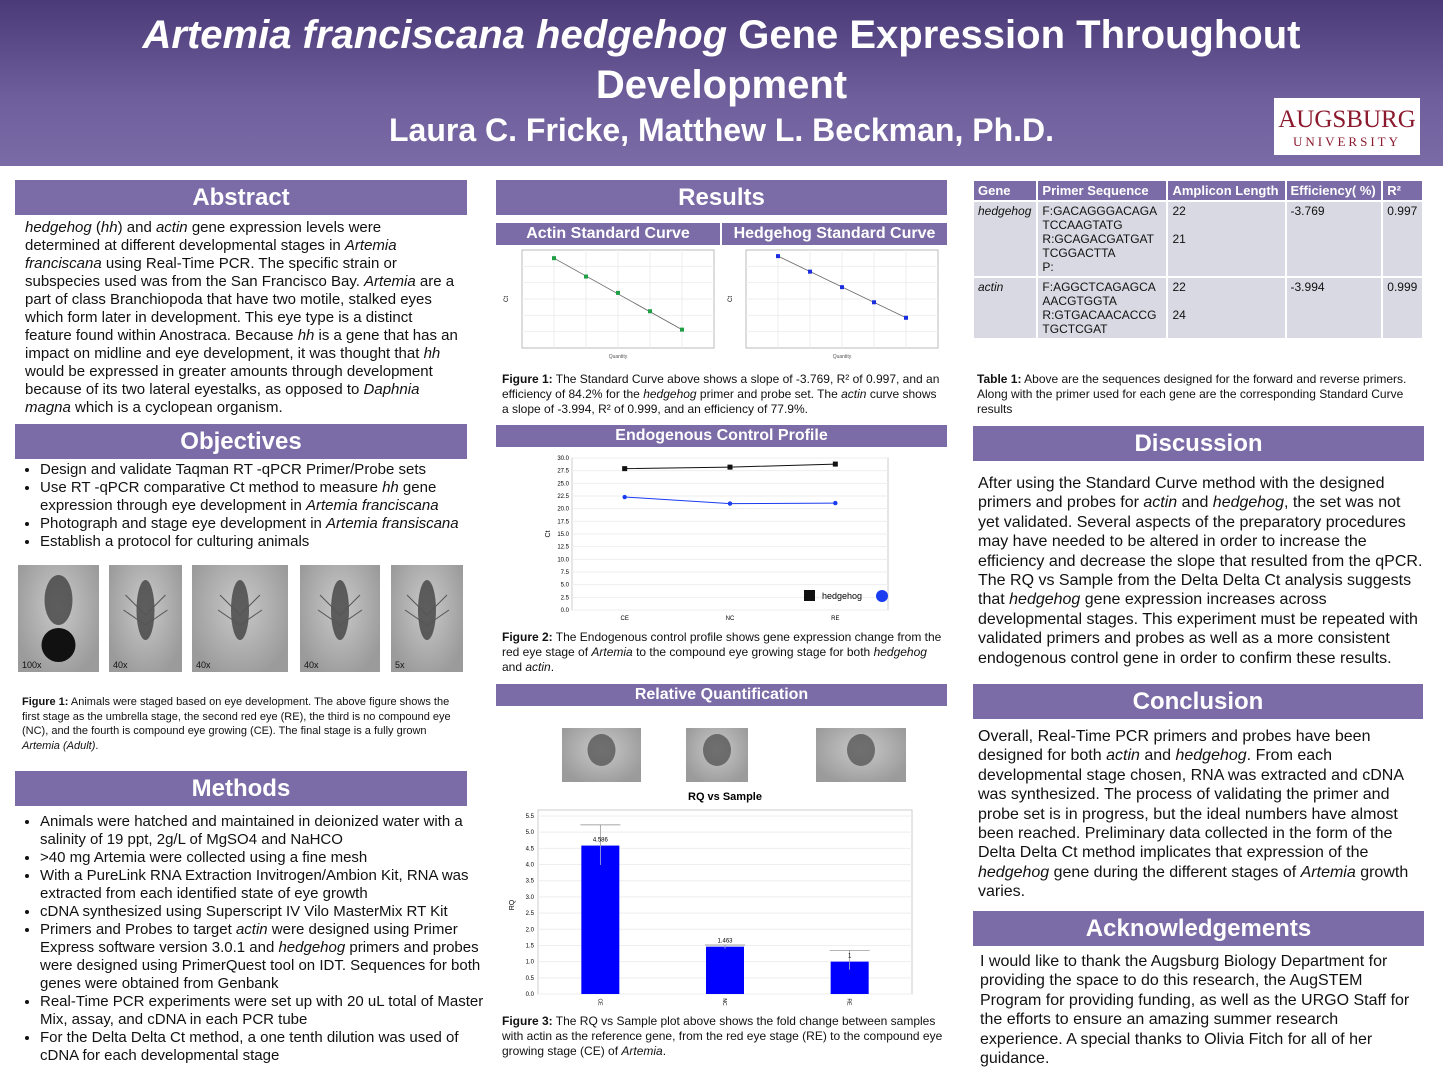 Image resolution: width=1443 pixels, height=1080 pixels. Describe the element at coordinates (948, 60) in the screenshot. I see `text-run: Gene Expression Throughout Development` at that location.